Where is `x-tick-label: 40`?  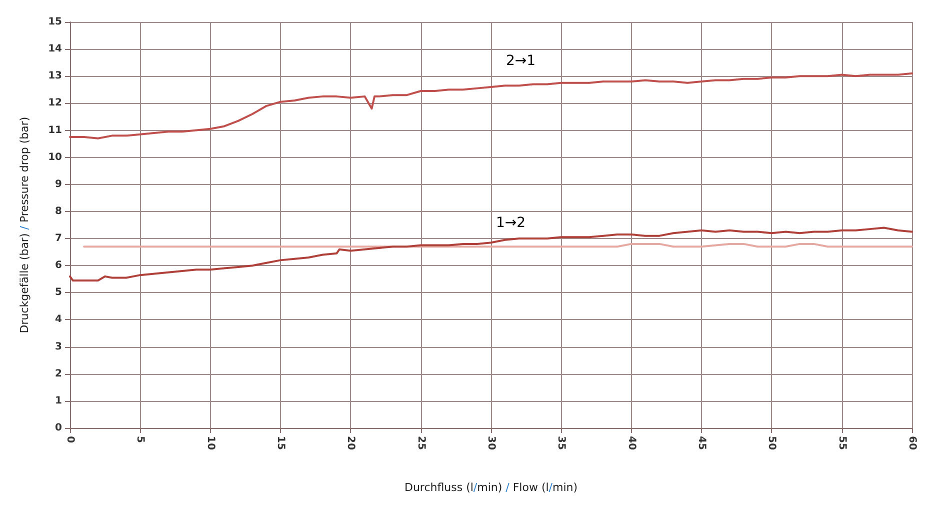
x-tick-label: 40 is located at coordinates (631, 443).